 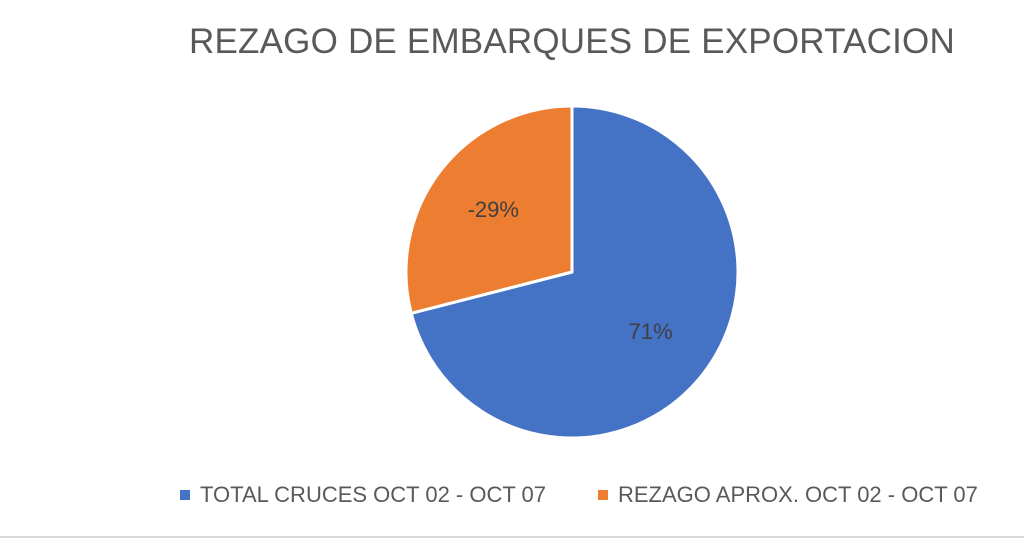 I want to click on data-label-rezago: -29%, so click(x=493, y=209).